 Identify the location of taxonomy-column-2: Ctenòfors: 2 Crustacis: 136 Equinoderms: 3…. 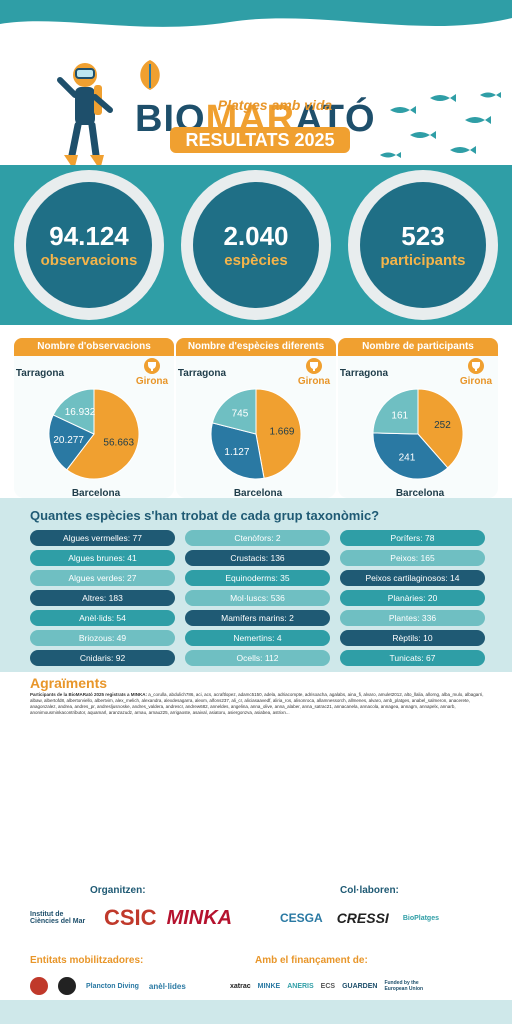
(257, 600).